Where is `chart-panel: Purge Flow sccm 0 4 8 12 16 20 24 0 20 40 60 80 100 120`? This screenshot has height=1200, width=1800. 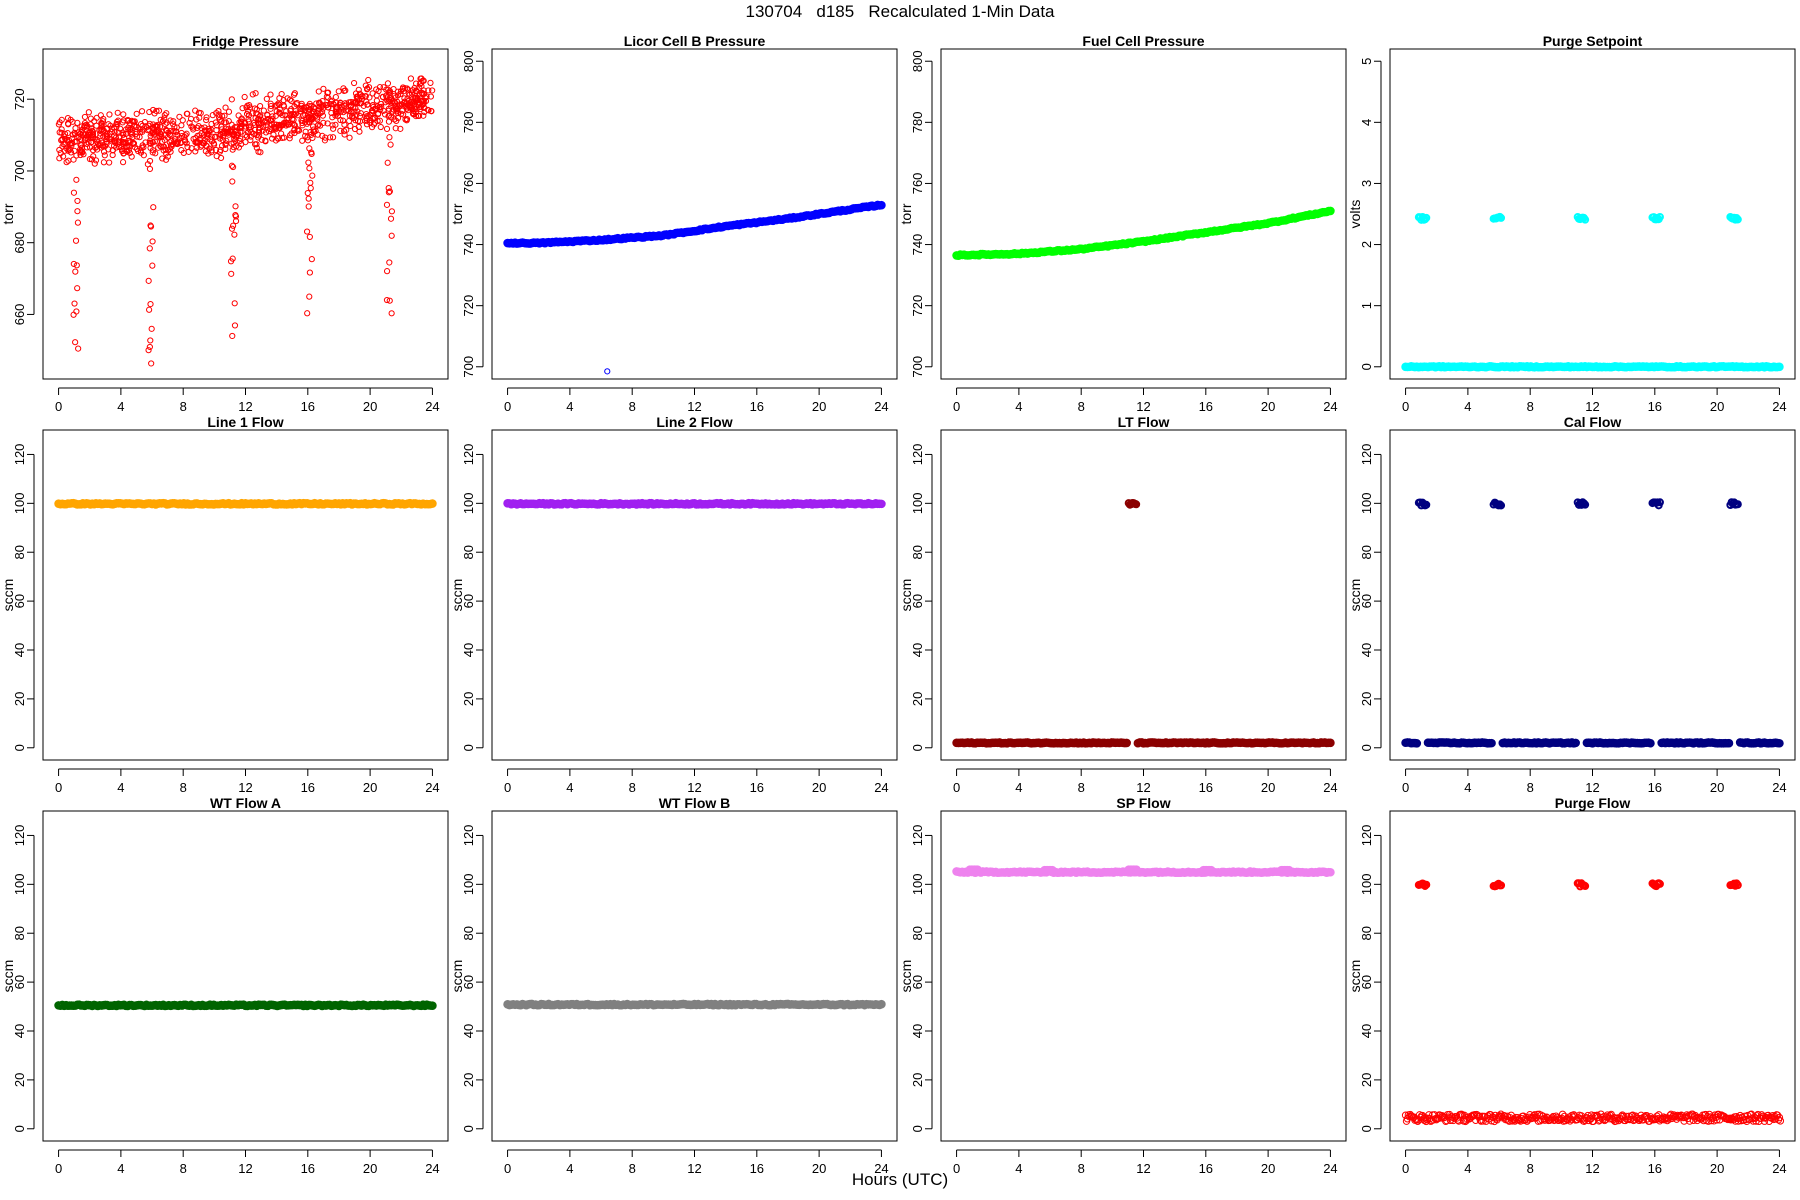 chart-panel: Purge Flow sccm 0 4 8 12 16 20 24 0 20 40 60 80 100 120 is located at coordinates (1571, 985).